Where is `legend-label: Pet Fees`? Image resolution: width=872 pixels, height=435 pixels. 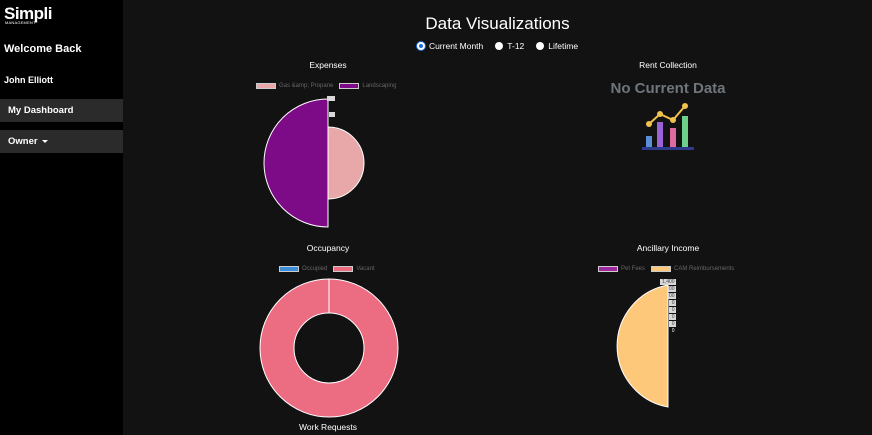
legend-label: Pet Fees is located at coordinates (633, 269).